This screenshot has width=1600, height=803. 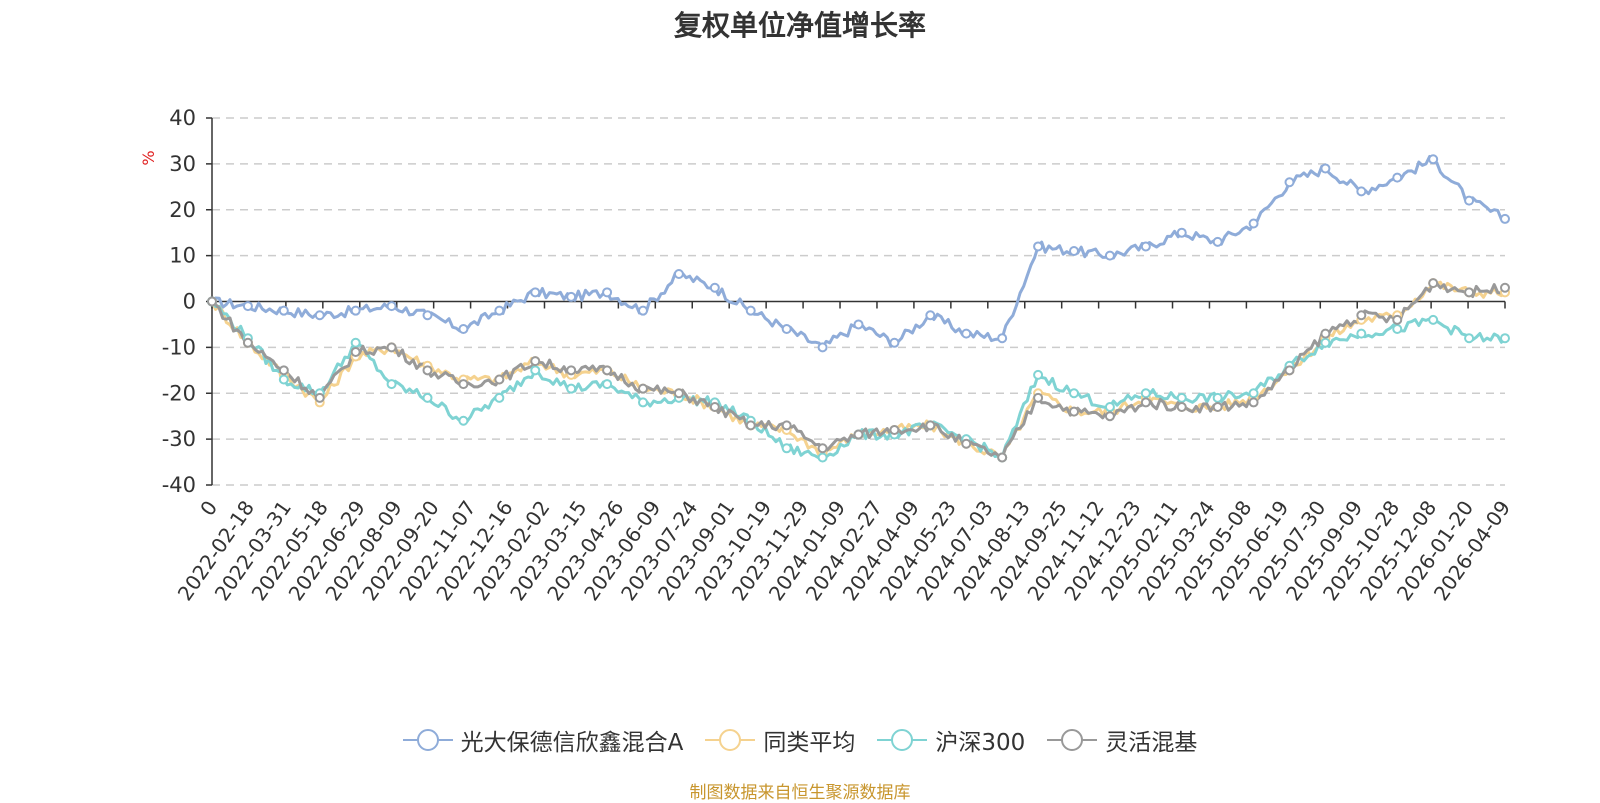 I want to click on legend-item-3: 灵活混基, so click(x=1122, y=740).